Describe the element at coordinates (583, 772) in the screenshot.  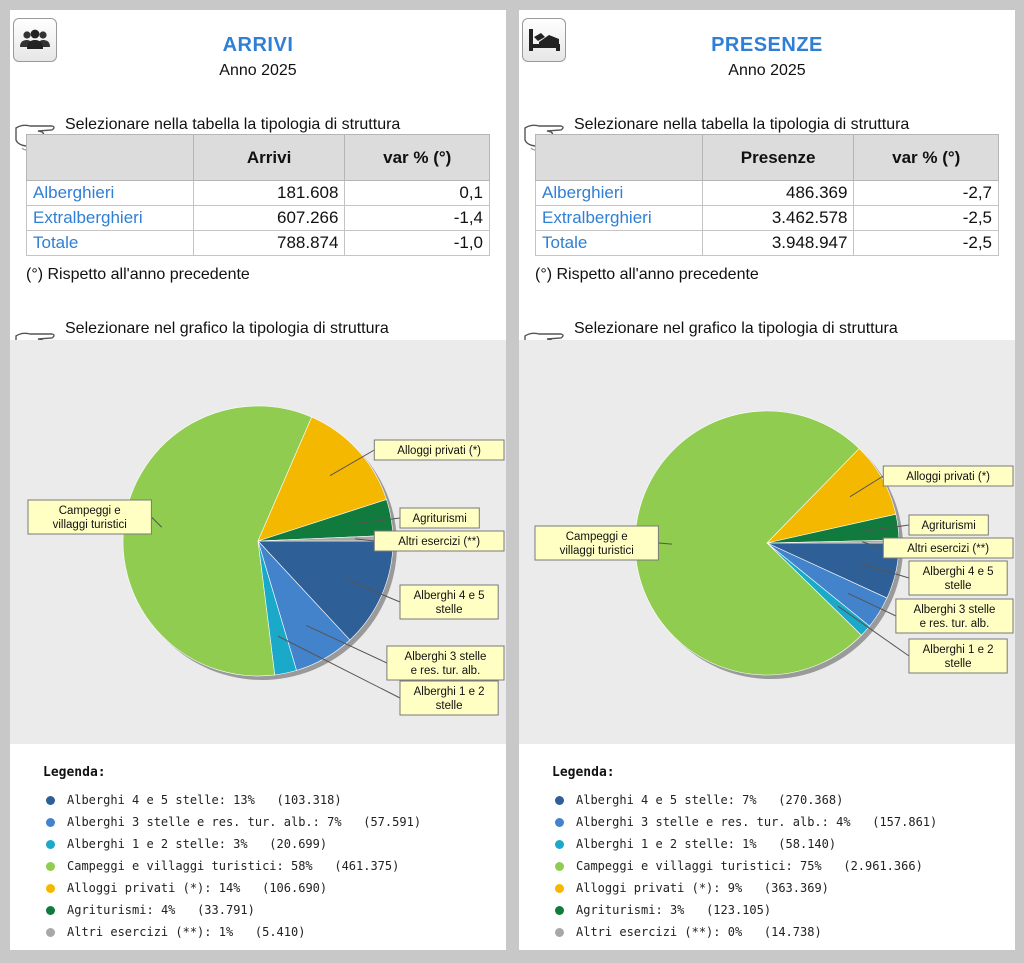
I see `legend-title: Legenda:` at that location.